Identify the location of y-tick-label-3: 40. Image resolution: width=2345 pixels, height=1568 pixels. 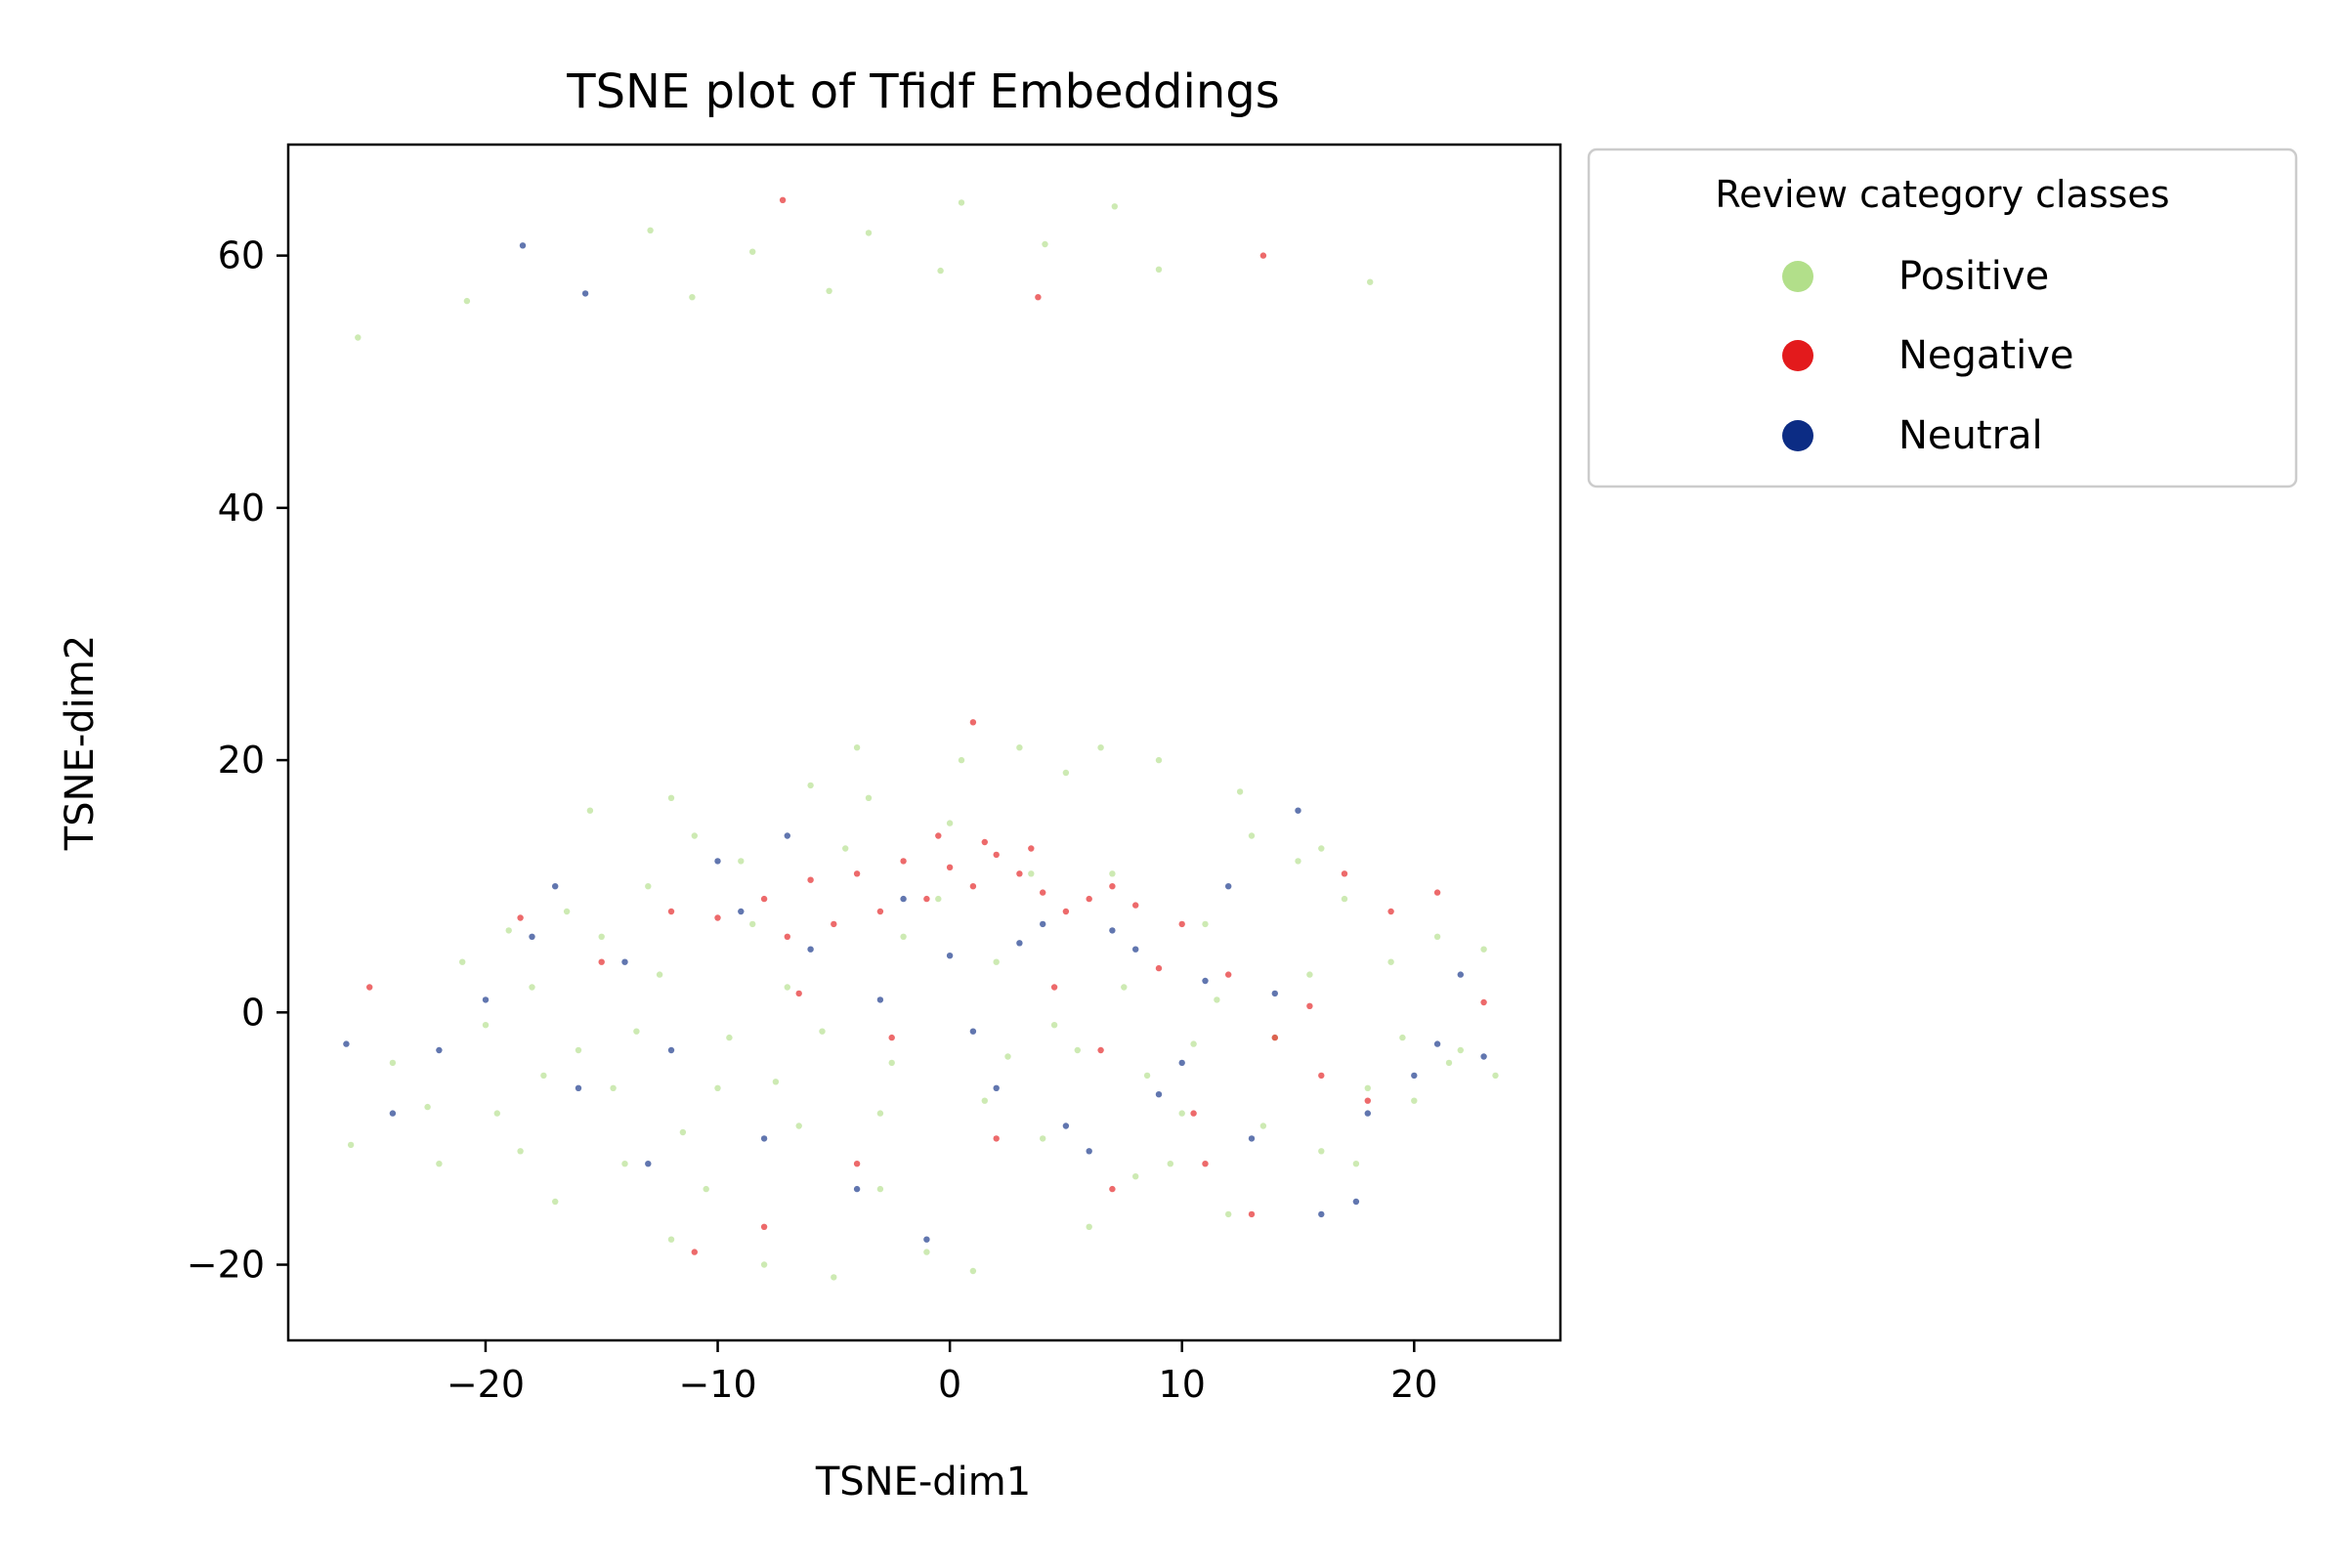
(241, 508).